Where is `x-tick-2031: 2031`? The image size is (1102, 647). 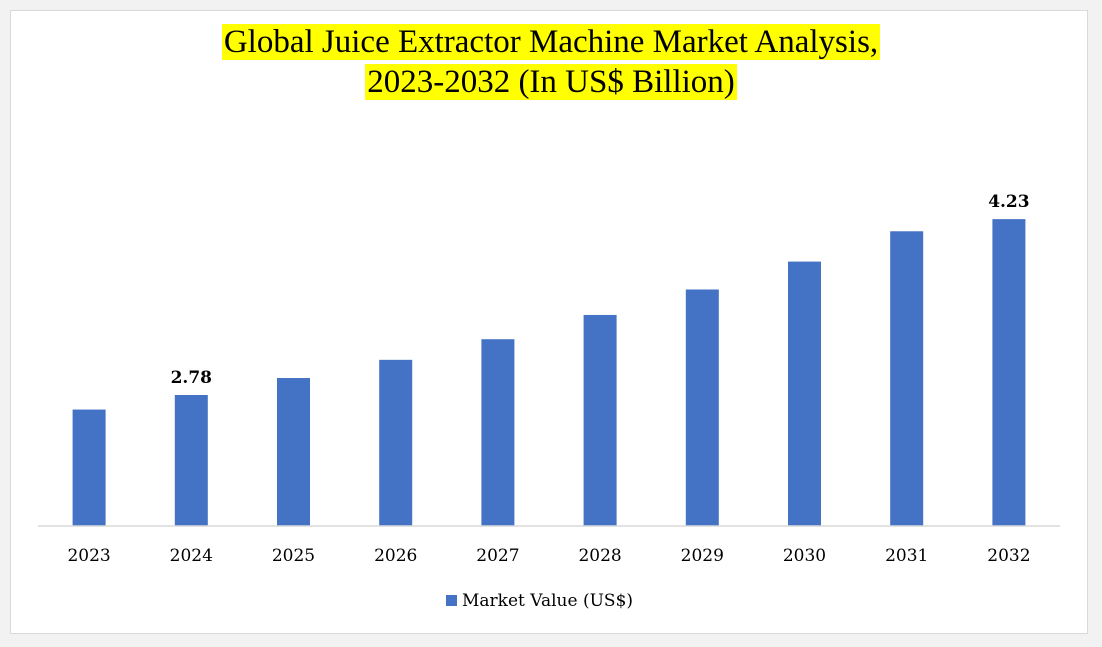
x-tick-2031: 2031 is located at coordinates (906, 556).